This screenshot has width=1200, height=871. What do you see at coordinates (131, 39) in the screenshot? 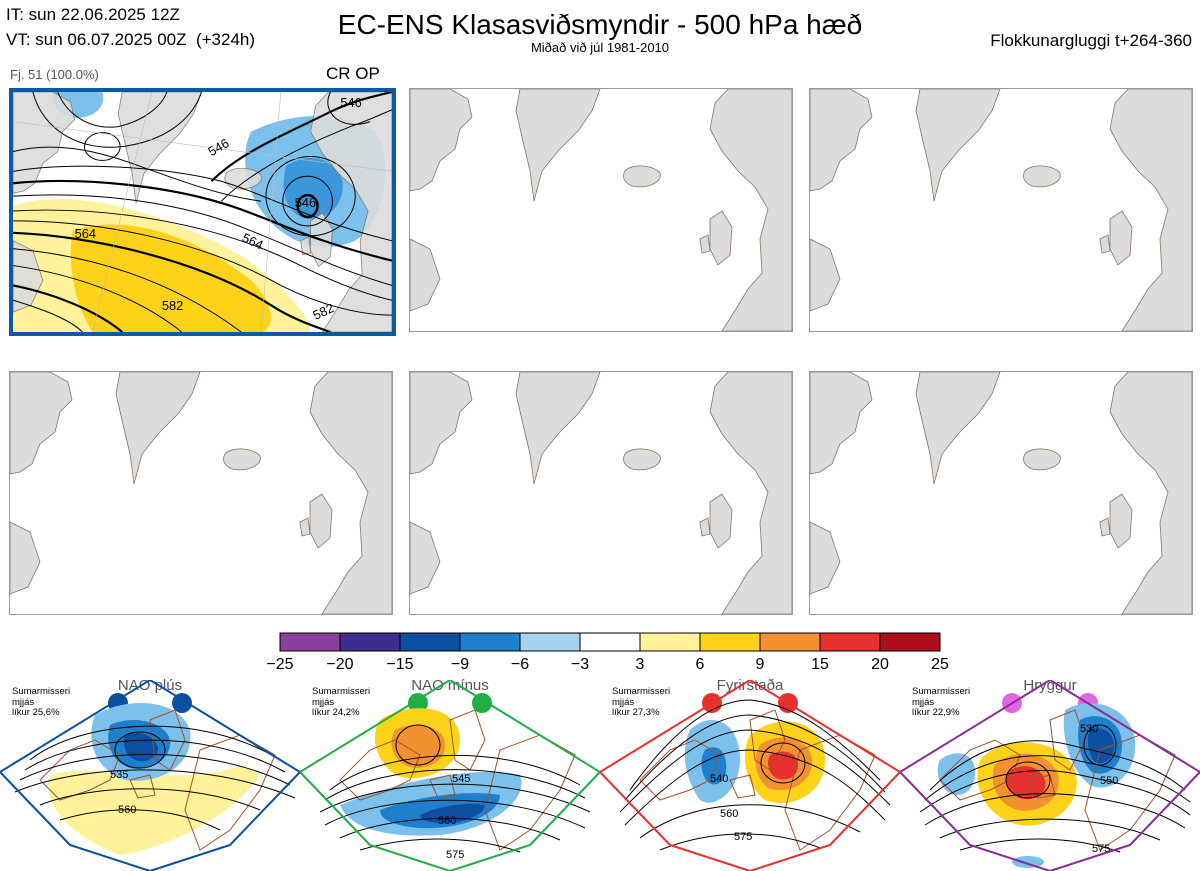
I see `valid-time: VT: sun 06.07.2025 00Z (+324h)` at bounding box center [131, 39].